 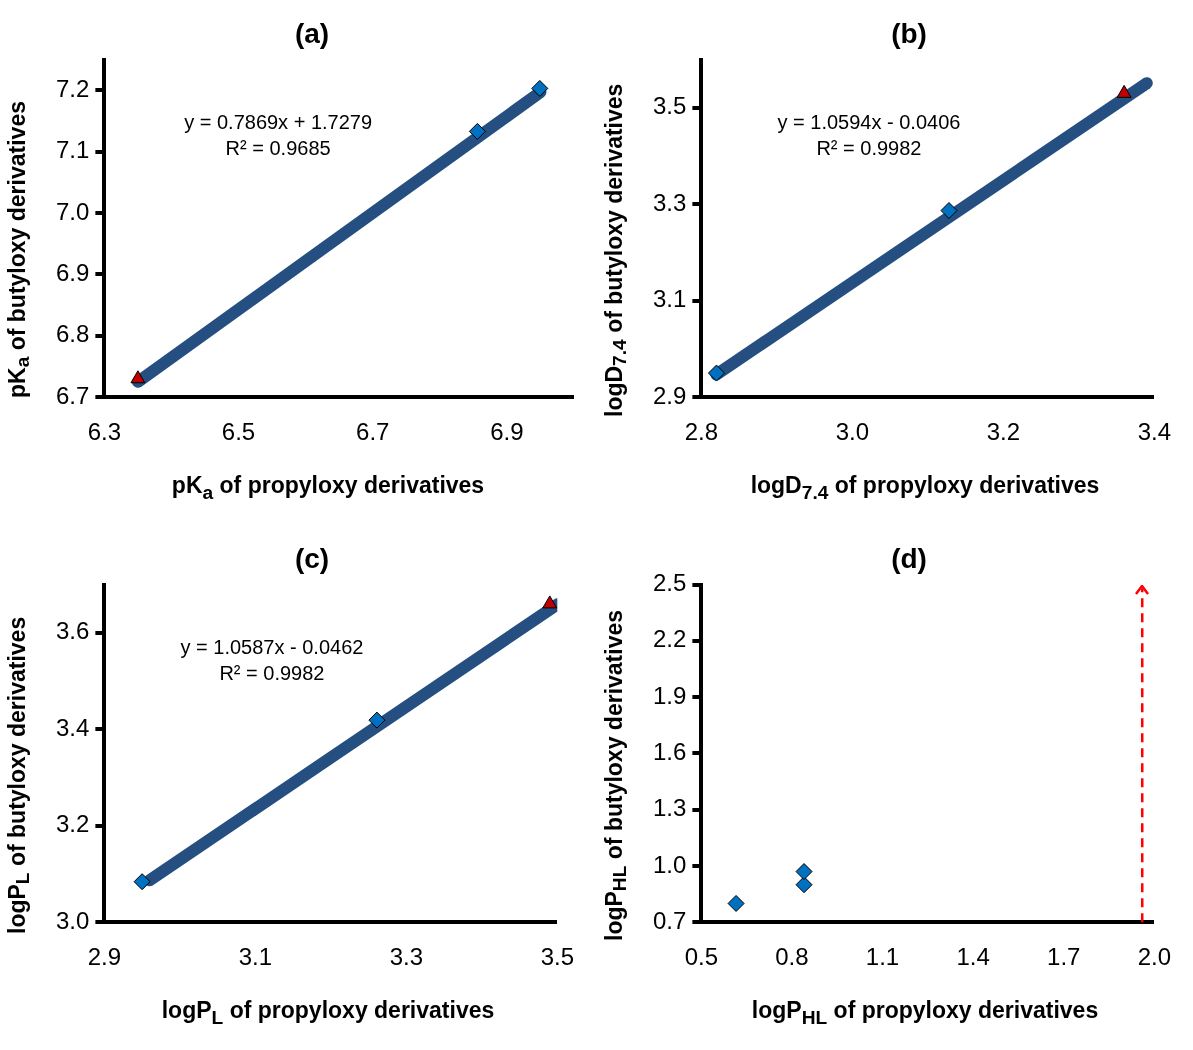 What do you see at coordinates (852, 432) in the screenshot?
I see `x-tick-label: 3.0` at bounding box center [852, 432].